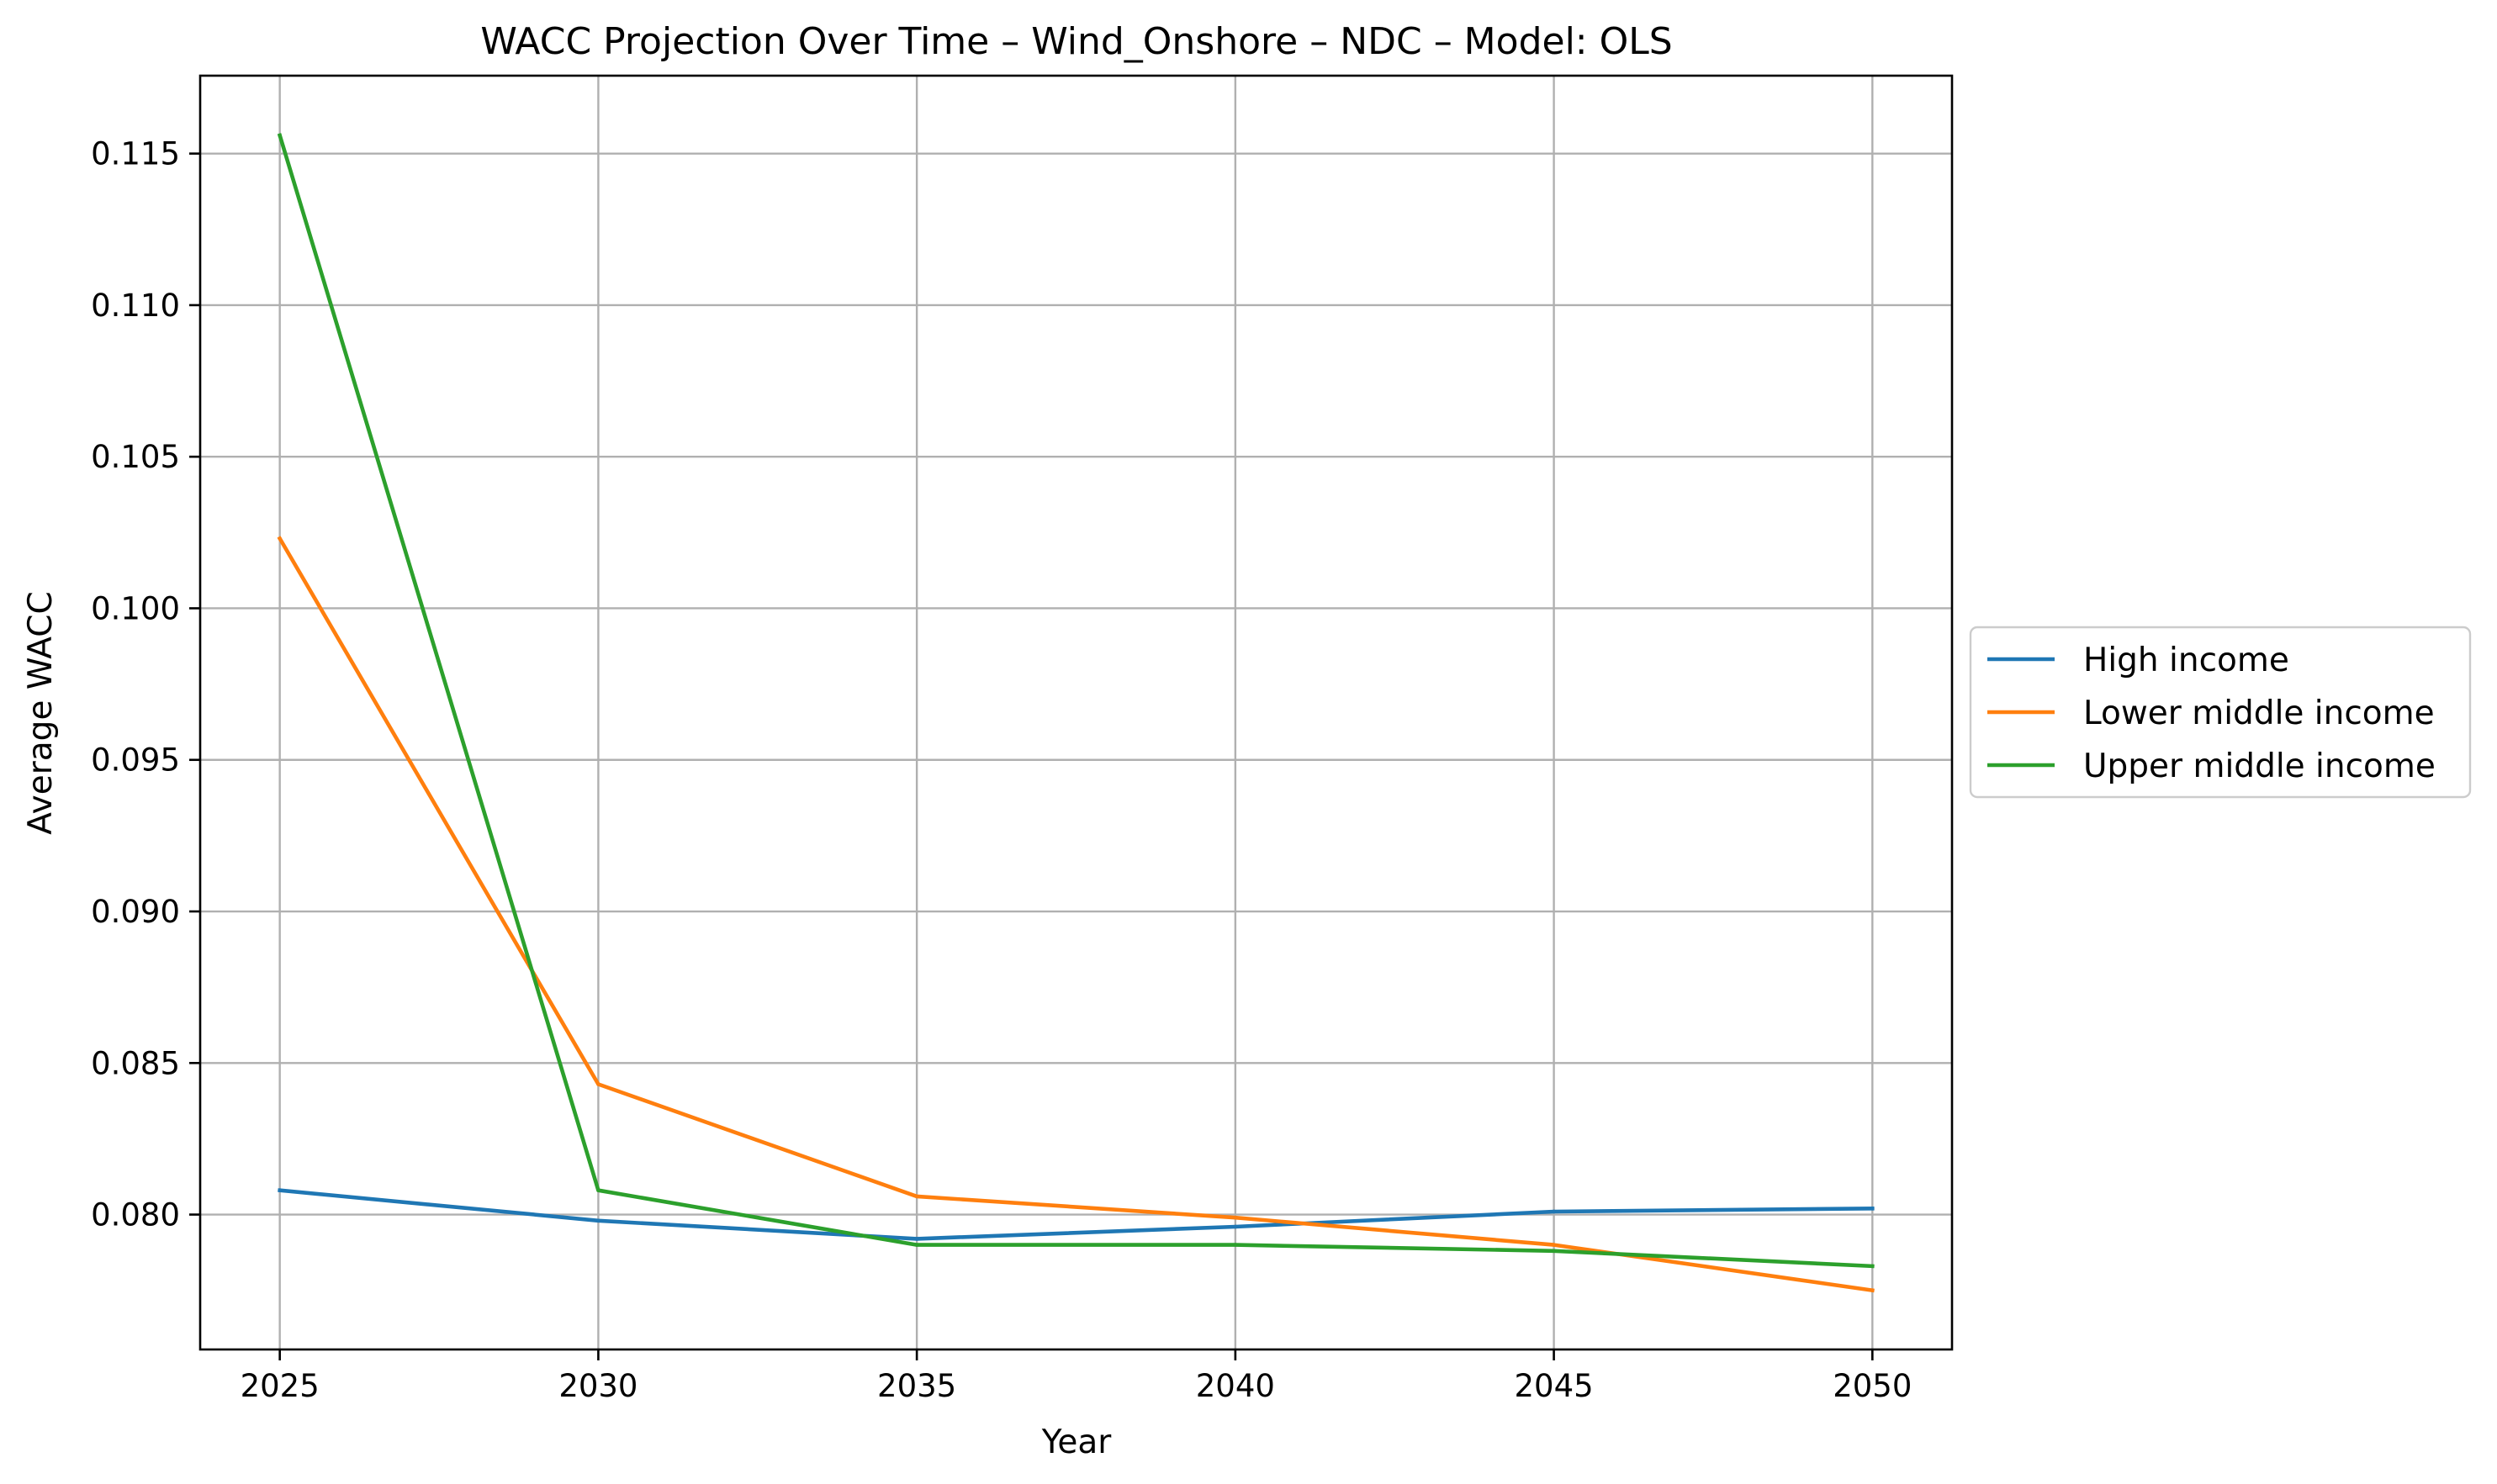 Image resolution: width=2497 pixels, height=1484 pixels. Describe the element at coordinates (135, 912) in the screenshot. I see `y-tick-label: 0.090` at that location.